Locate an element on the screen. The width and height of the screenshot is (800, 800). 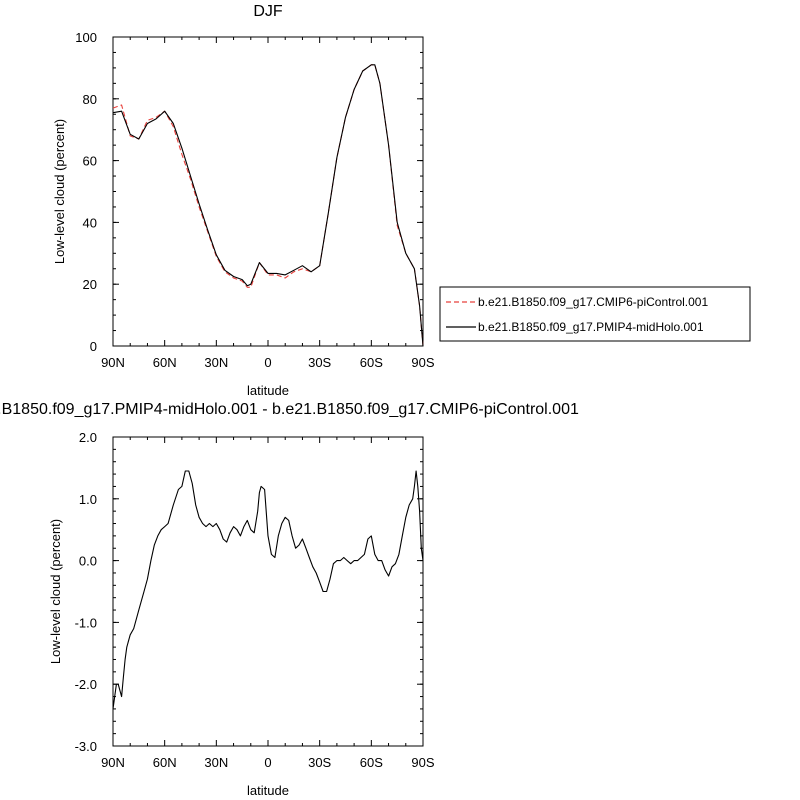
legend-label-1: b.e21.B1850.f09_g17.CMIP6-piControl.001 is located at coordinates (593, 302).